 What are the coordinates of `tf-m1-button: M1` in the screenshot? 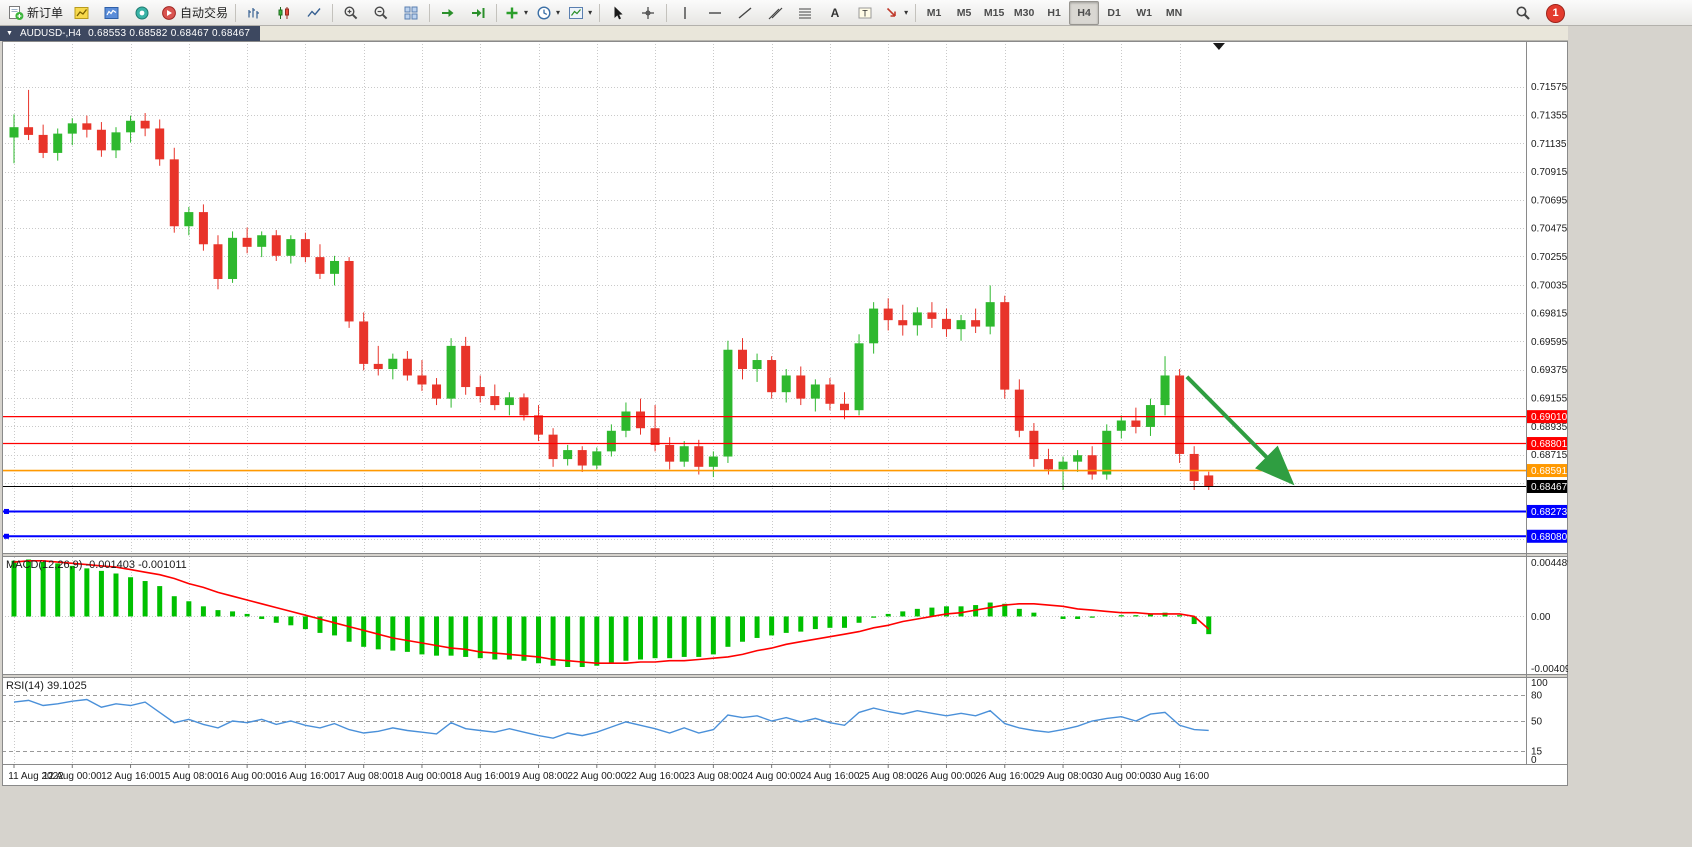 It's located at (934, 13).